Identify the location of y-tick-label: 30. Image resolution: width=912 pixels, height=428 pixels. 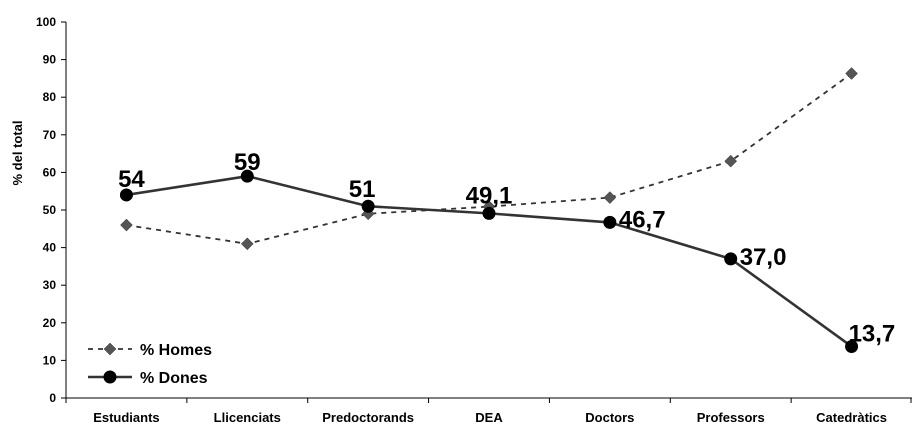
(50, 285).